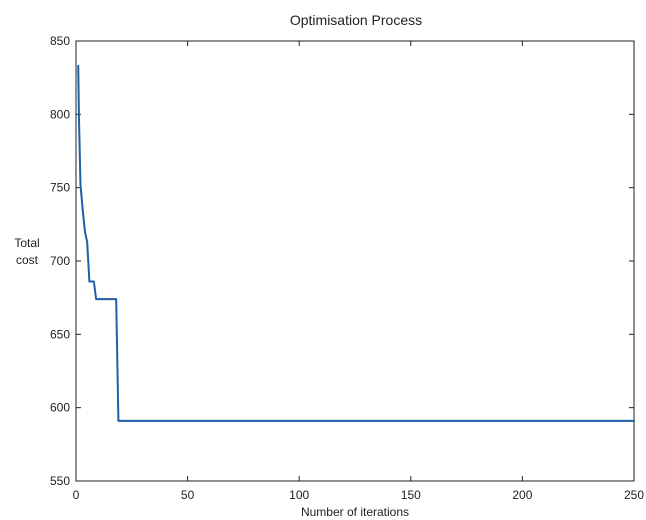 The width and height of the screenshot is (646, 520). Describe the element at coordinates (60, 261) in the screenshot. I see `y-tick-label: 700` at that location.